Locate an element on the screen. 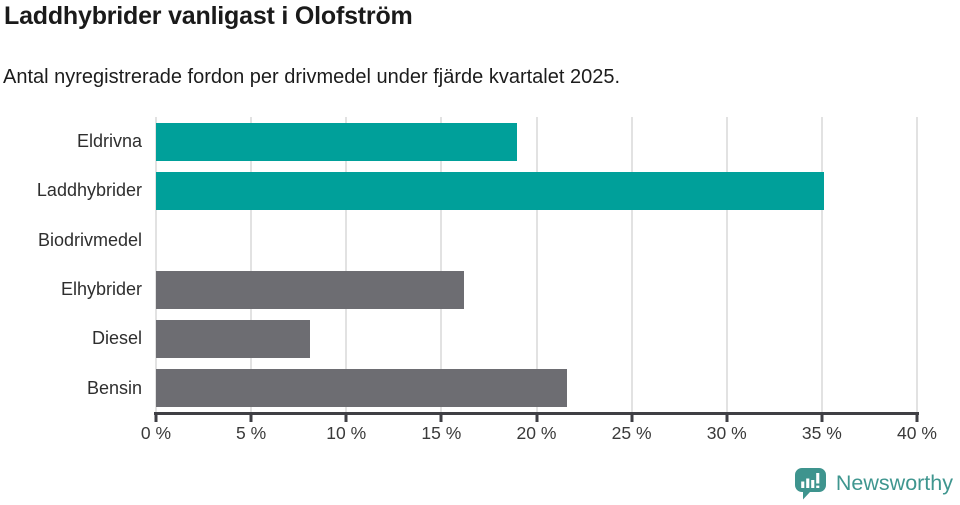 The width and height of the screenshot is (960, 505). bar-diesel is located at coordinates (233, 339).